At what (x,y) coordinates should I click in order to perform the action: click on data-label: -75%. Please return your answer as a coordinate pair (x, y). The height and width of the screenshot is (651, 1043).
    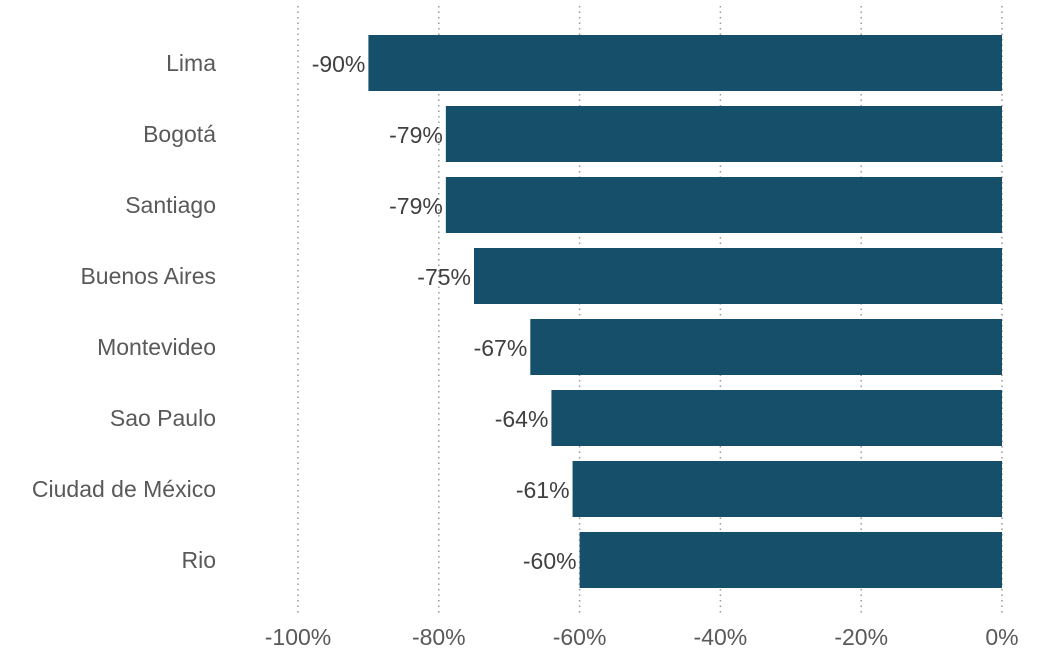
    Looking at the image, I should click on (444, 277).